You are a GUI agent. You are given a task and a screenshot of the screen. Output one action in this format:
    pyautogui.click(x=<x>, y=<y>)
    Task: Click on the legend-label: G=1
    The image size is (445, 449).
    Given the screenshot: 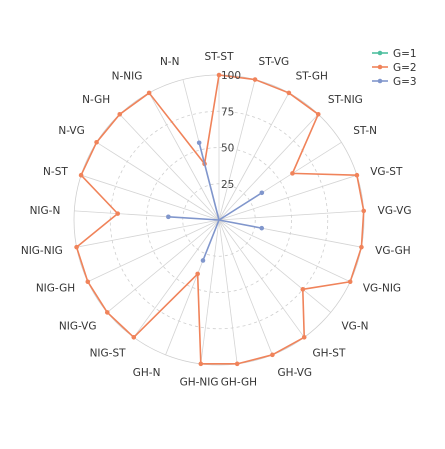 What is the action you would take?
    pyautogui.click(x=405, y=54)
    